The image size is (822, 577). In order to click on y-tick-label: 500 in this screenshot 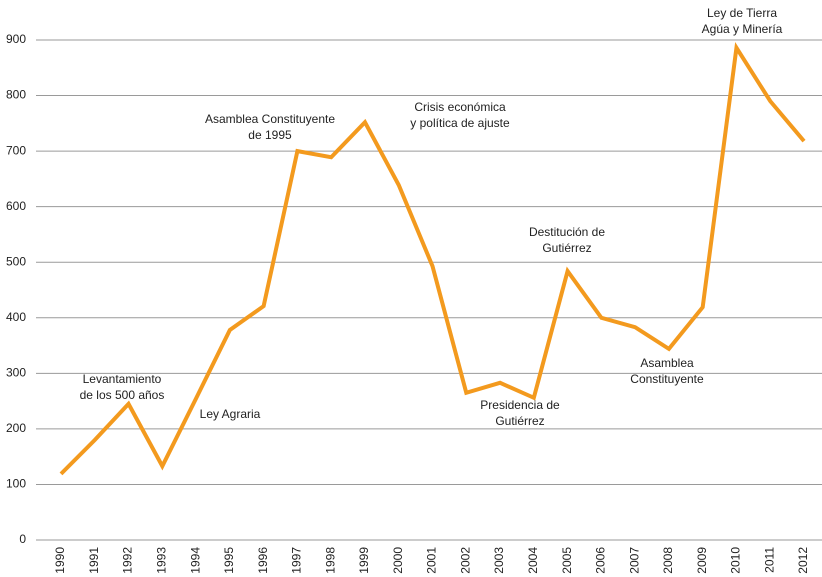, I will do `click(16, 261)`.